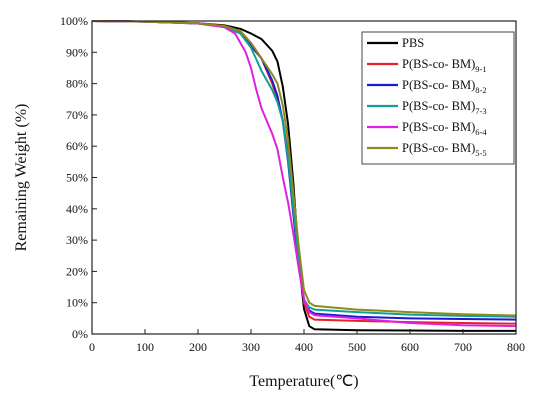 This screenshot has height=402, width=543. What do you see at coordinates (444, 128) in the screenshot?
I see `legend-label-5: P(BS-co- BM)6-4` at bounding box center [444, 128].